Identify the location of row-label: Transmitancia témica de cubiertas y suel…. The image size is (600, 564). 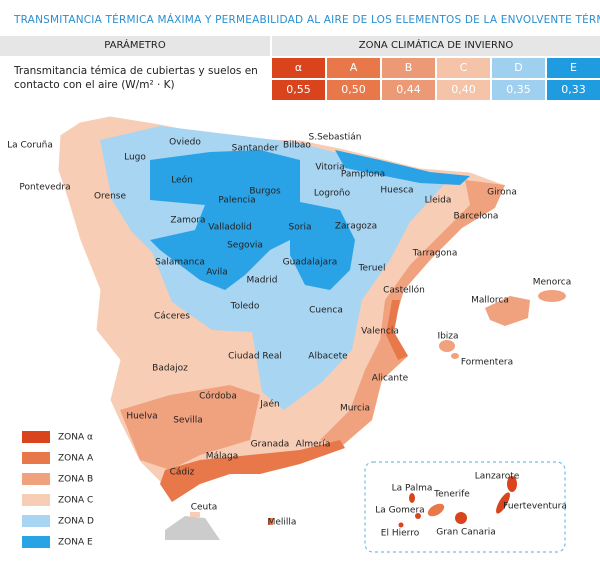
(136, 78).